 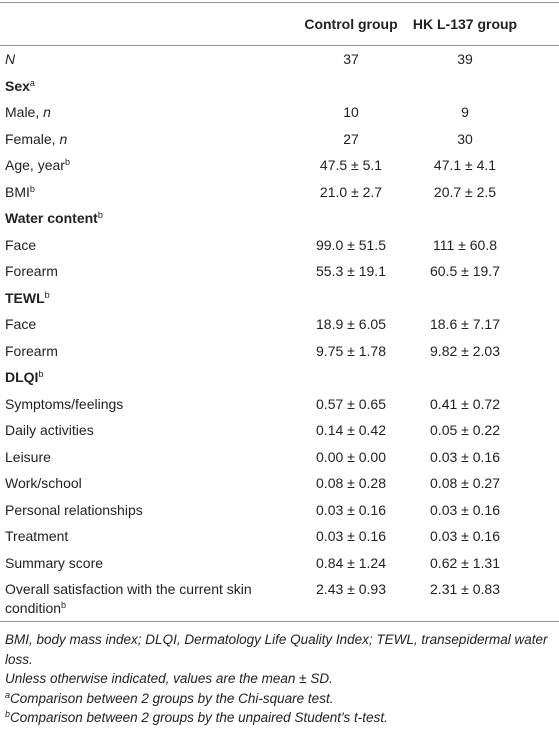 I want to click on data-row: Age, yearb 47.5 ± 5.1 47.1 ± 4.1, so click(x=279, y=165).